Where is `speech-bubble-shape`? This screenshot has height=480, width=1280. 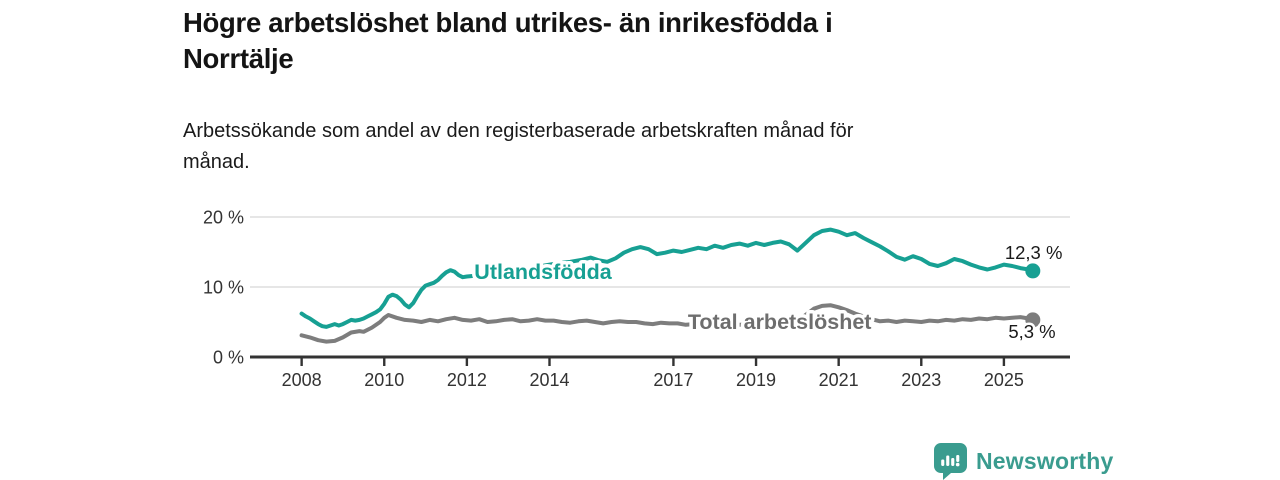
speech-bubble-shape is located at coordinates (950, 461).